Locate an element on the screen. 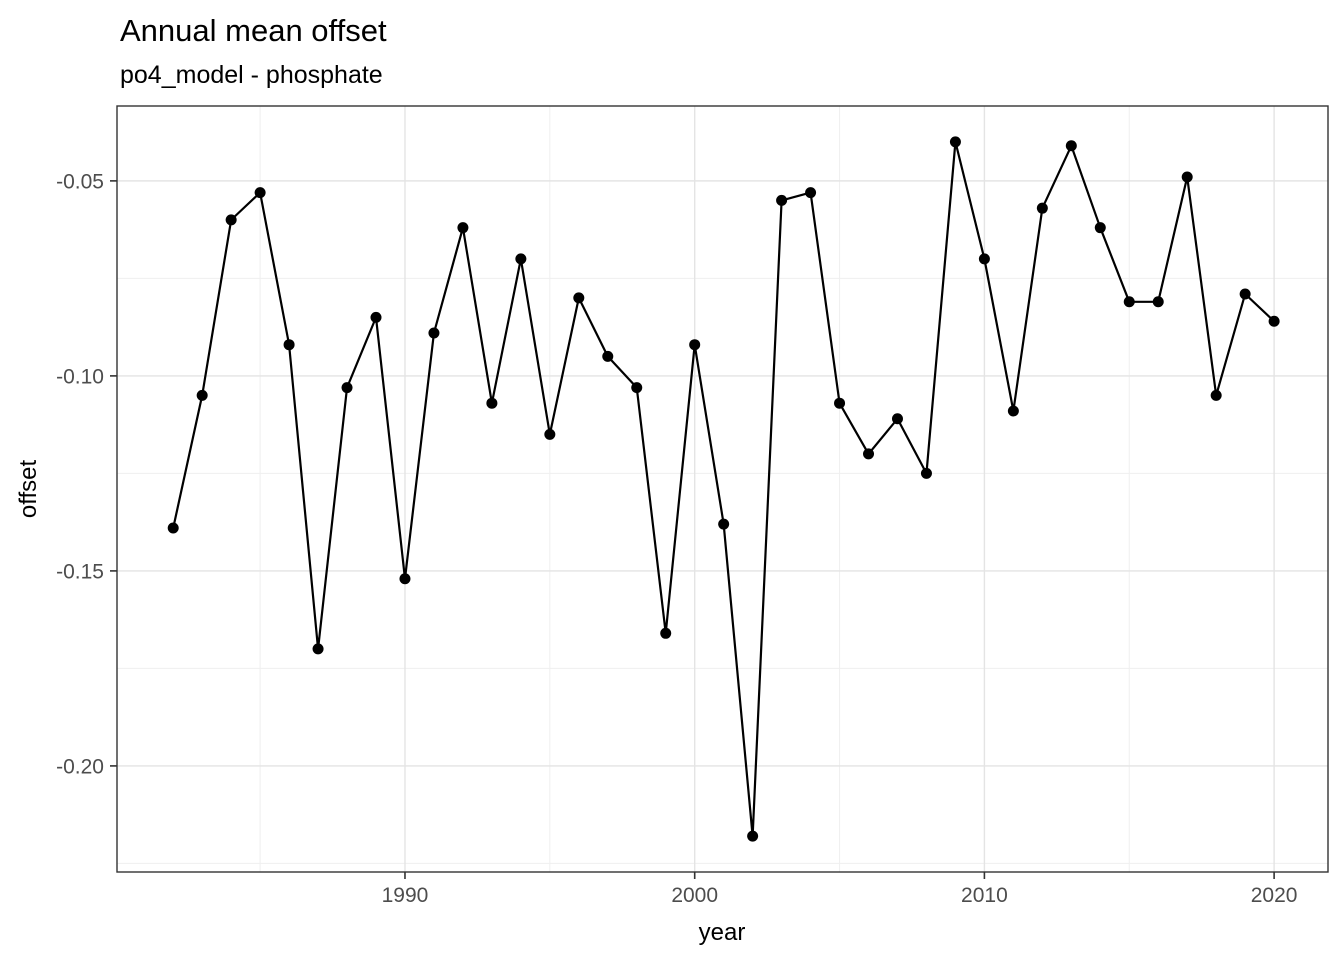  y-axis-title: offset is located at coordinates (28, 489).